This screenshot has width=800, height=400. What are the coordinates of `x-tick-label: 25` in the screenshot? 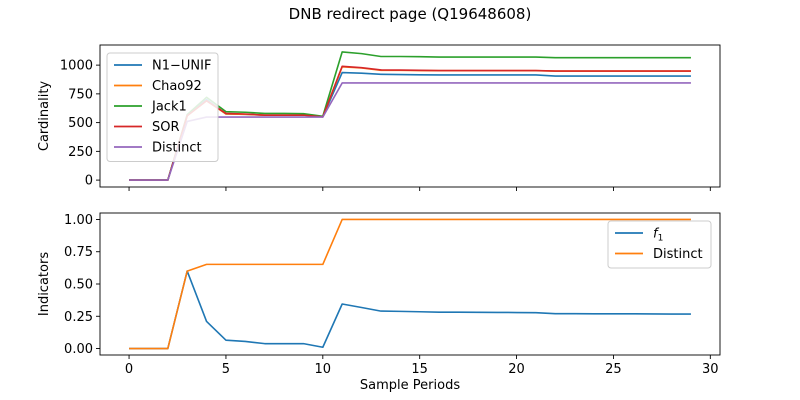 It's located at (613, 369).